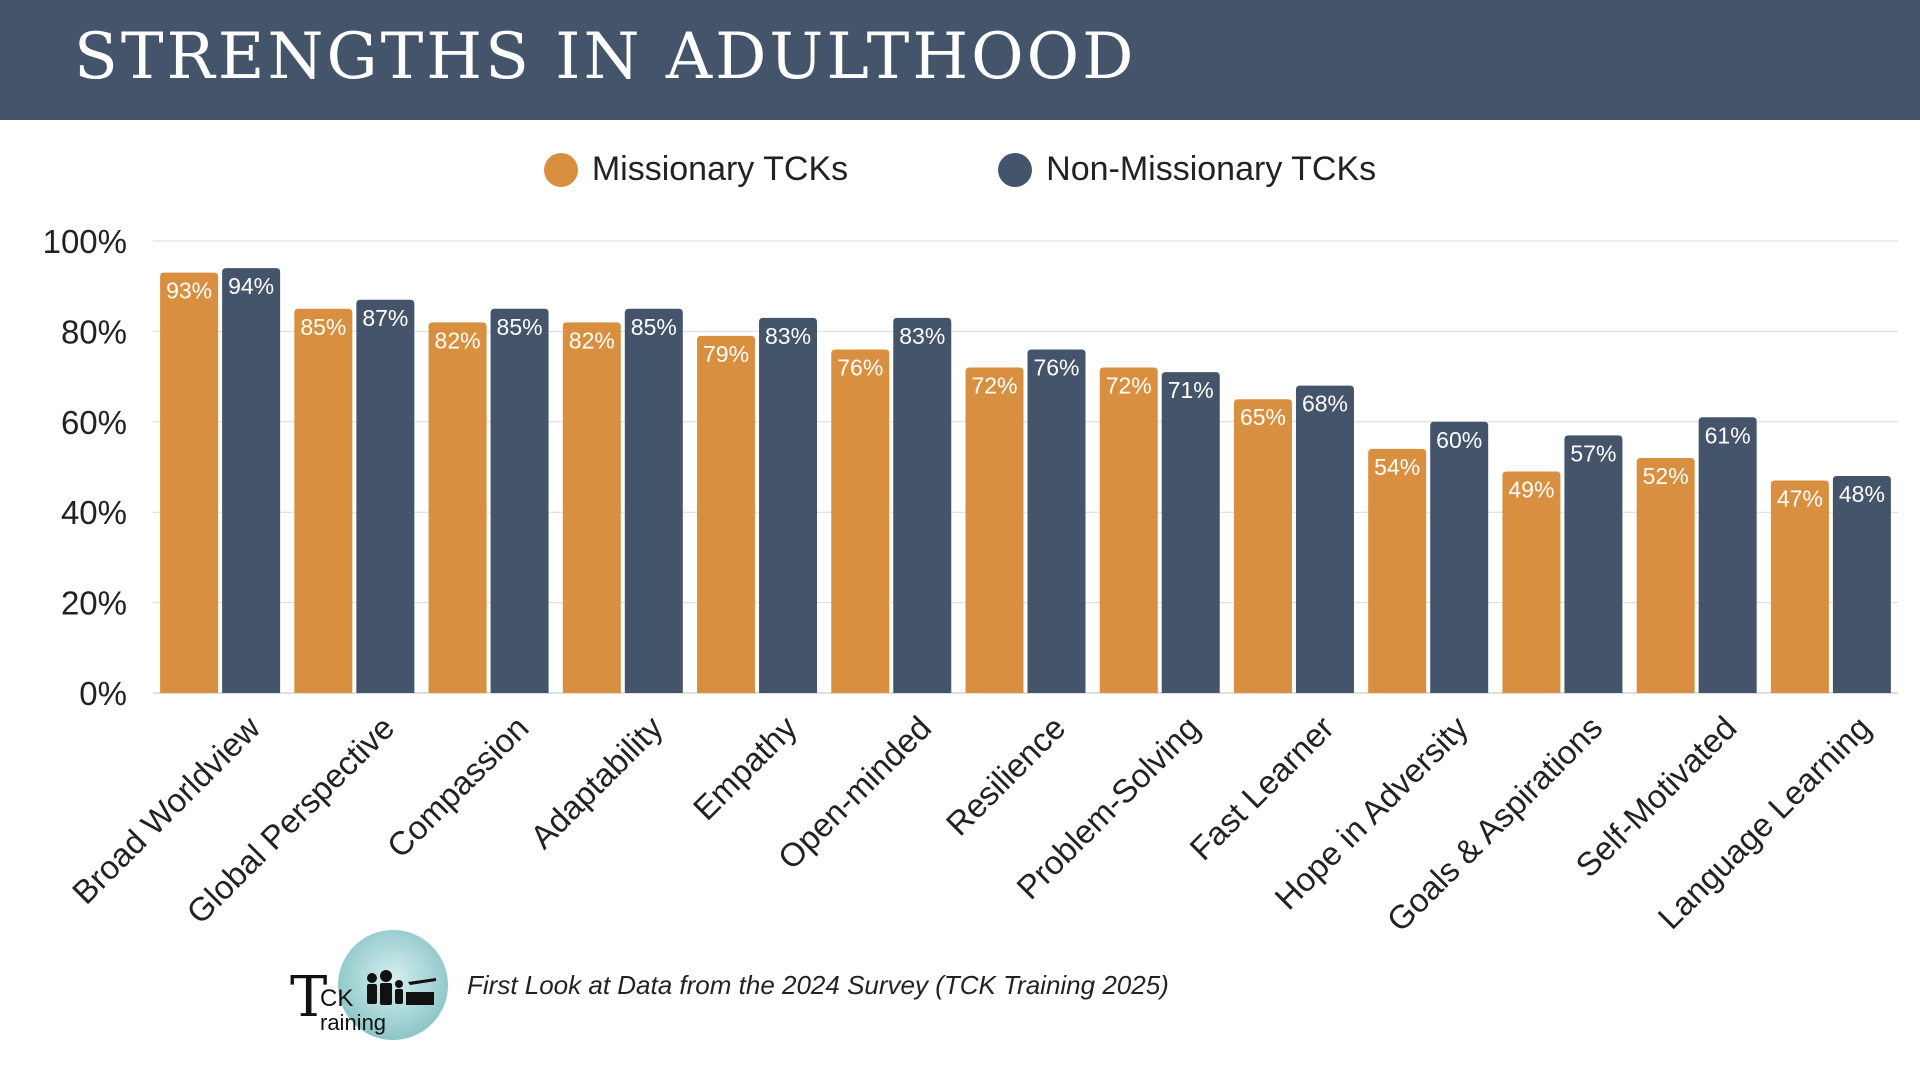 The image size is (1920, 1080). Describe the element at coordinates (1666, 476) in the screenshot. I see `data-label: 52%` at that location.